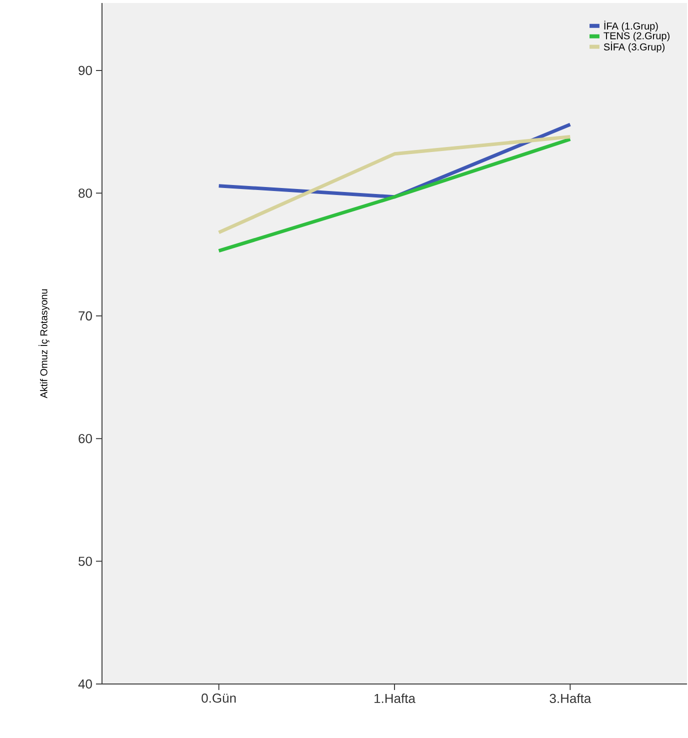  What do you see at coordinates (85, 439) in the screenshot?
I see `y-tick-label: 60` at bounding box center [85, 439].